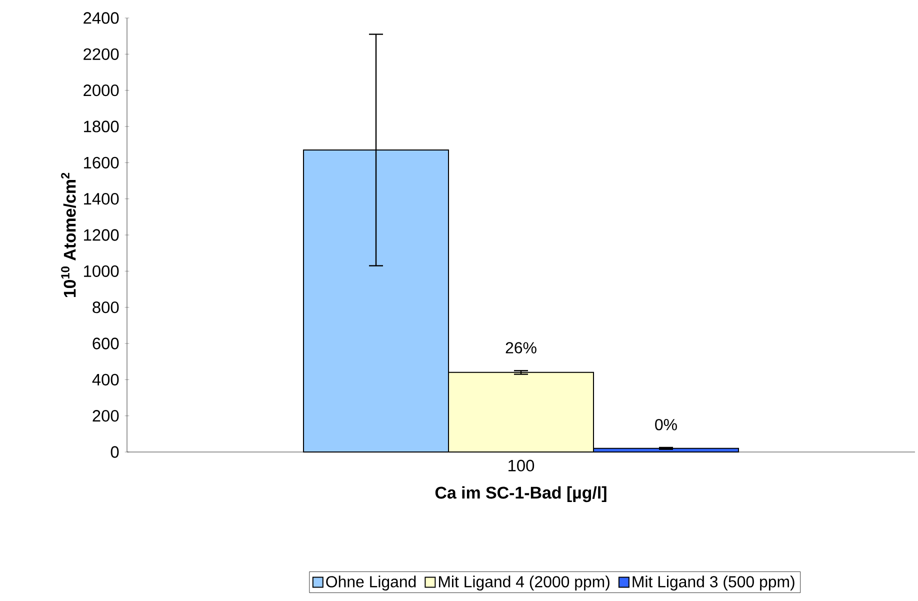 The height and width of the screenshot is (601, 918). What do you see at coordinates (68, 235) in the screenshot?
I see `y-axis-title: 10$^{10}$ Atome/cm$^{2}$` at bounding box center [68, 235].